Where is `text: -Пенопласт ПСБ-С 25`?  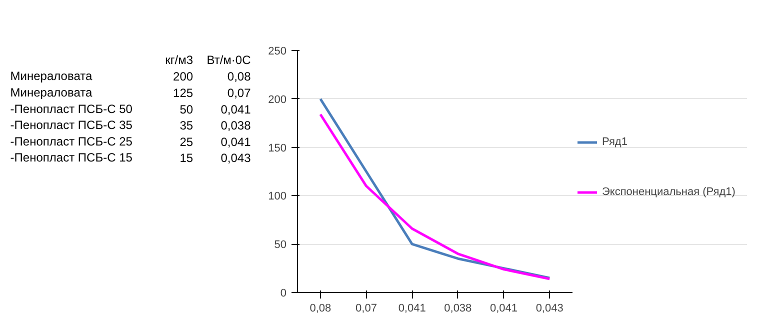 text: -Пенопласт ПСБ-С 25 is located at coordinates (71, 141).